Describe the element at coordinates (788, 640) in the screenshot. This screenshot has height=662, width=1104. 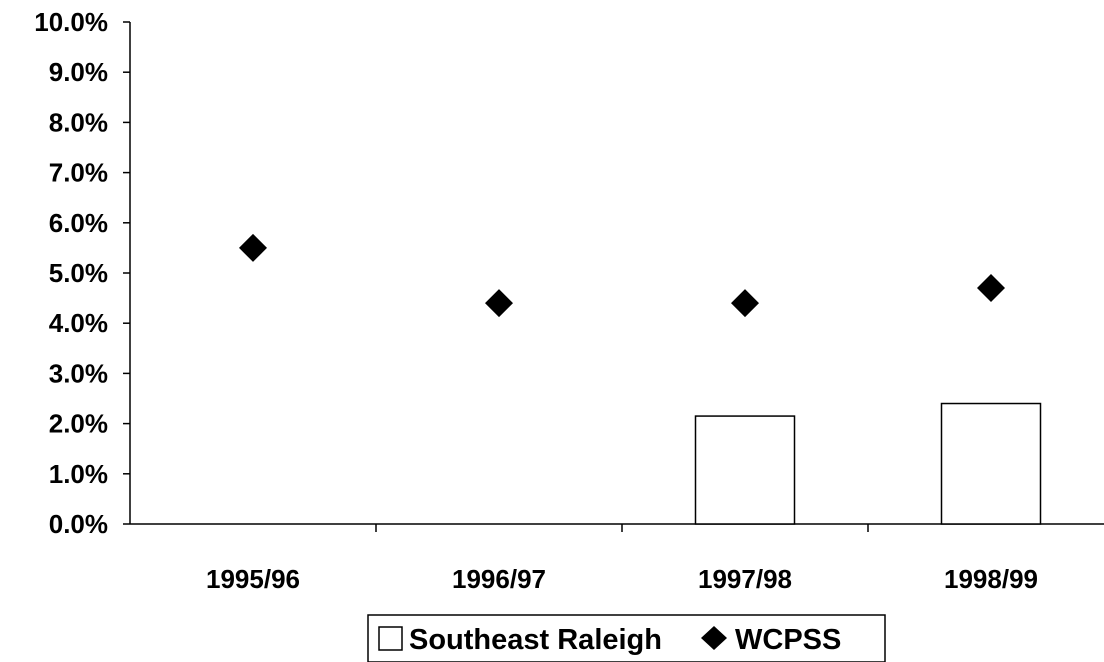
I see `legend-label-wcpss: WCPSS` at that location.